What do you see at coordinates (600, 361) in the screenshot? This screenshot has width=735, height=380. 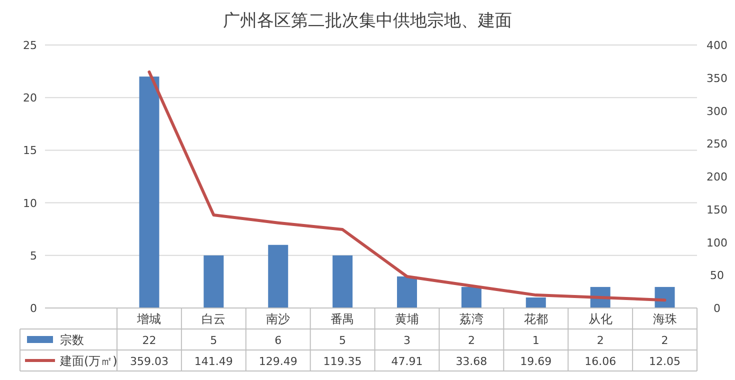 I see `data-label: 16.06` at bounding box center [600, 361].